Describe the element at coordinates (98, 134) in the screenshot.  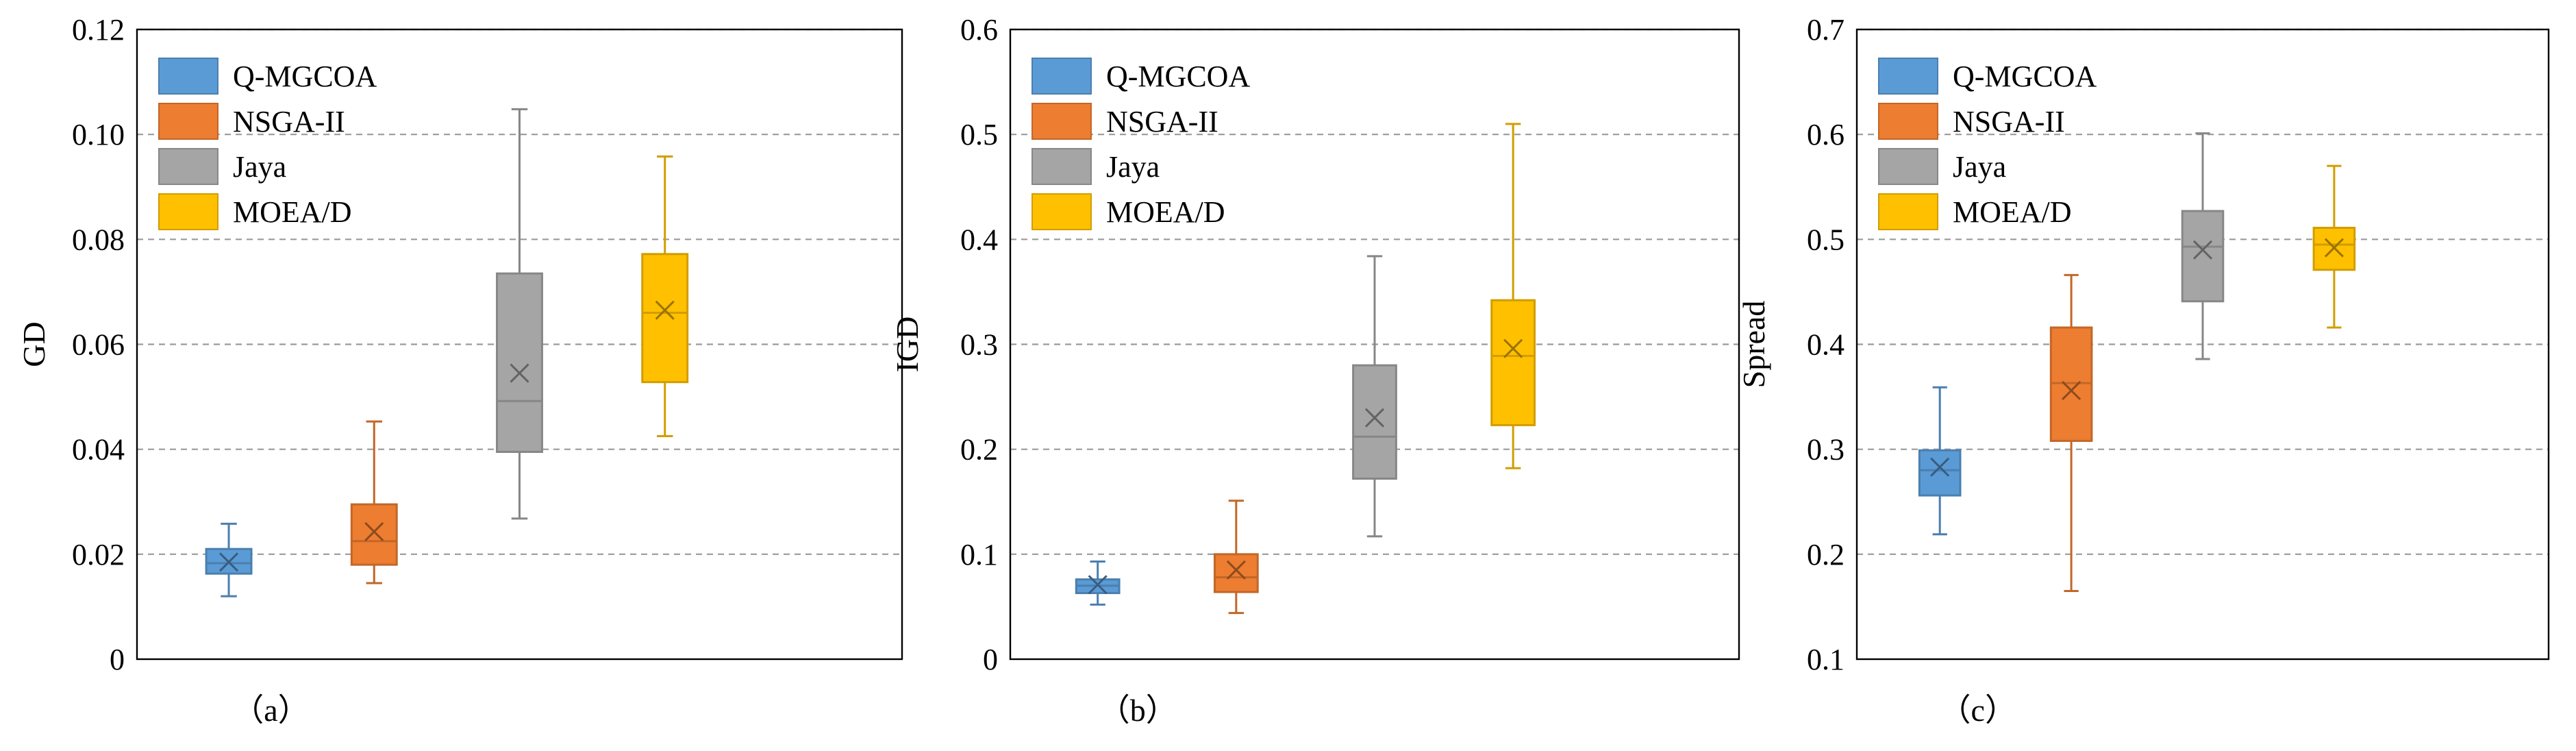
I see `y-tick-label: 0.10` at that location.